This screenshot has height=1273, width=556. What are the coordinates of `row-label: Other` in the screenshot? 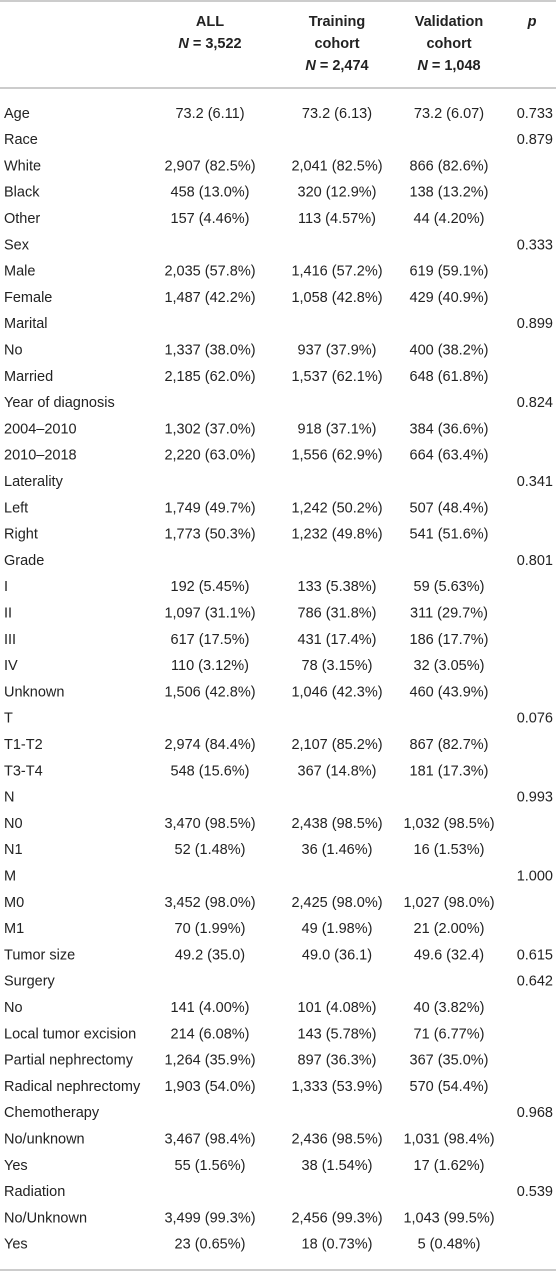 It's located at (22, 219).